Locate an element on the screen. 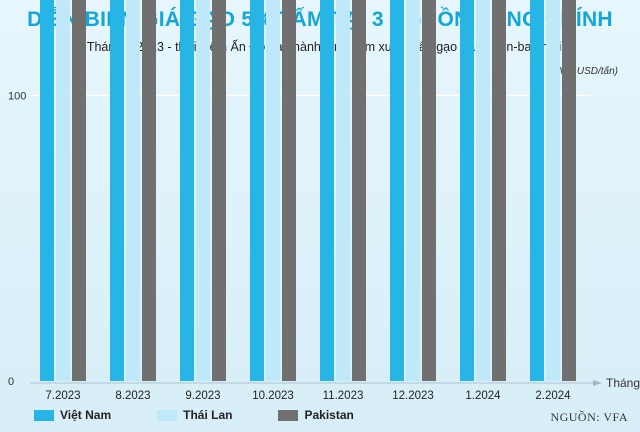  legend-label-viet-nam: Việt Nam is located at coordinates (86, 415).